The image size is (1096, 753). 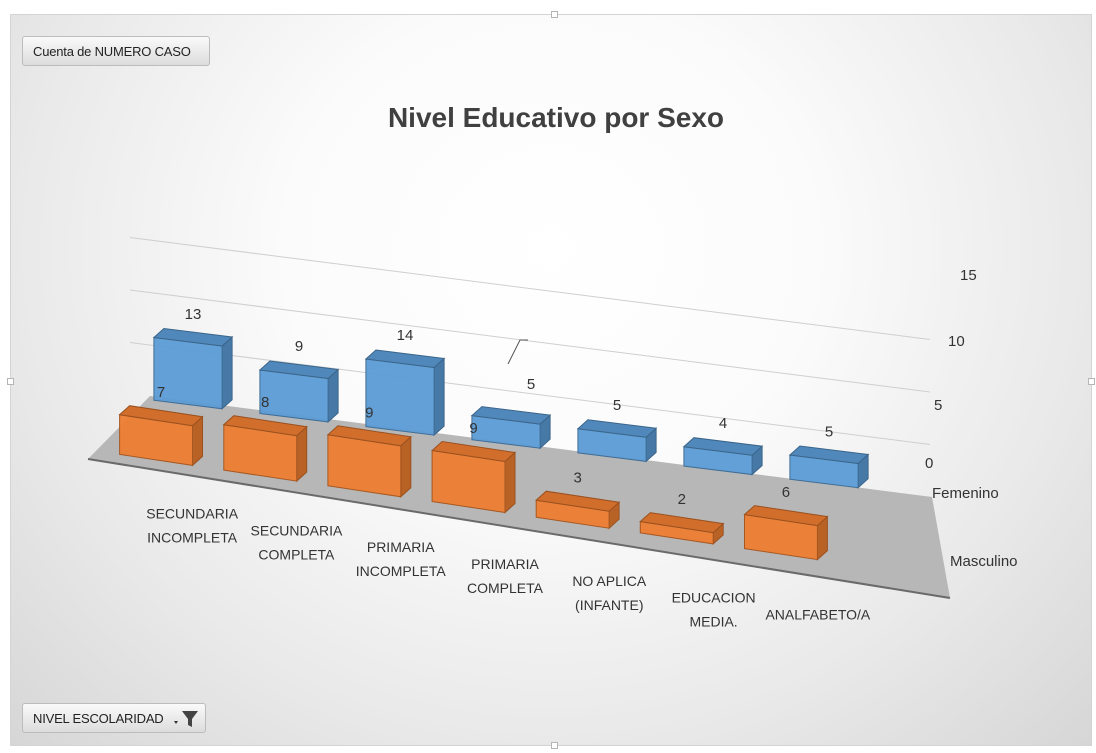 I want to click on data-label: 3, so click(x=577, y=478).